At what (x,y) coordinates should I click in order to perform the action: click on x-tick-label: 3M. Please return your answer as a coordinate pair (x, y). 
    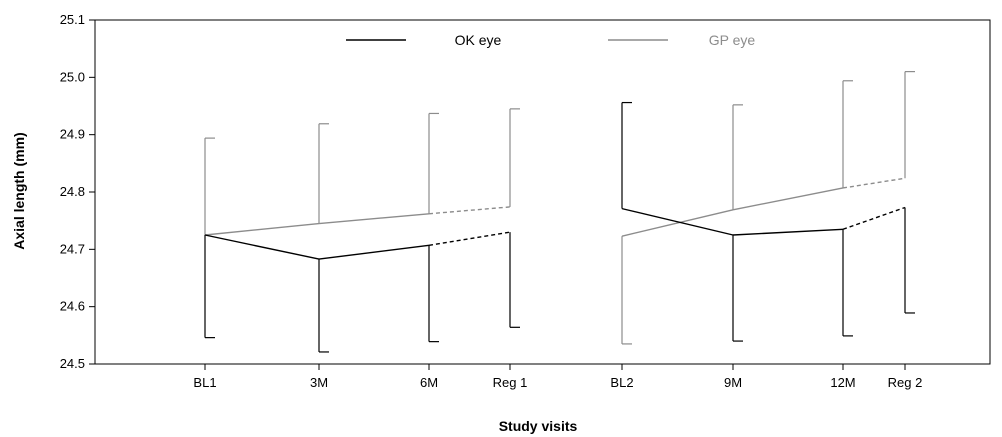
    Looking at the image, I should click on (319, 382).